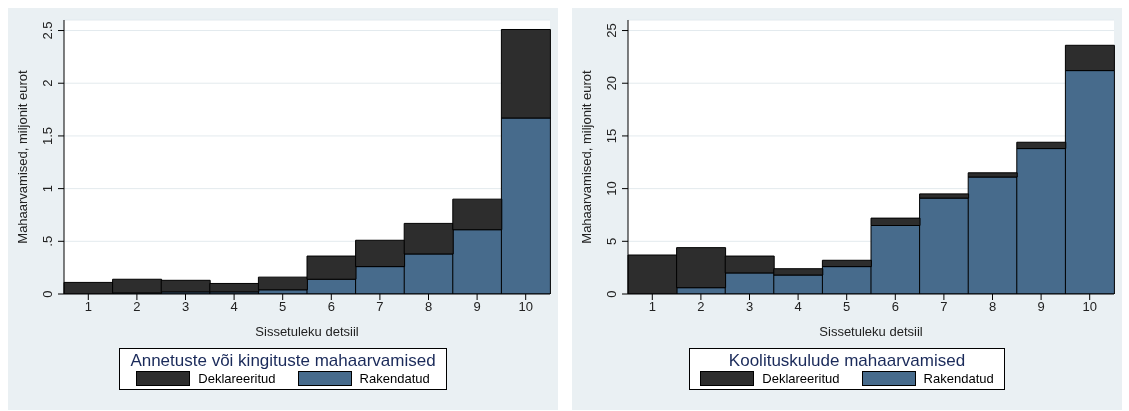  I want to click on y-tick-label: 1.5, so click(47, 135).